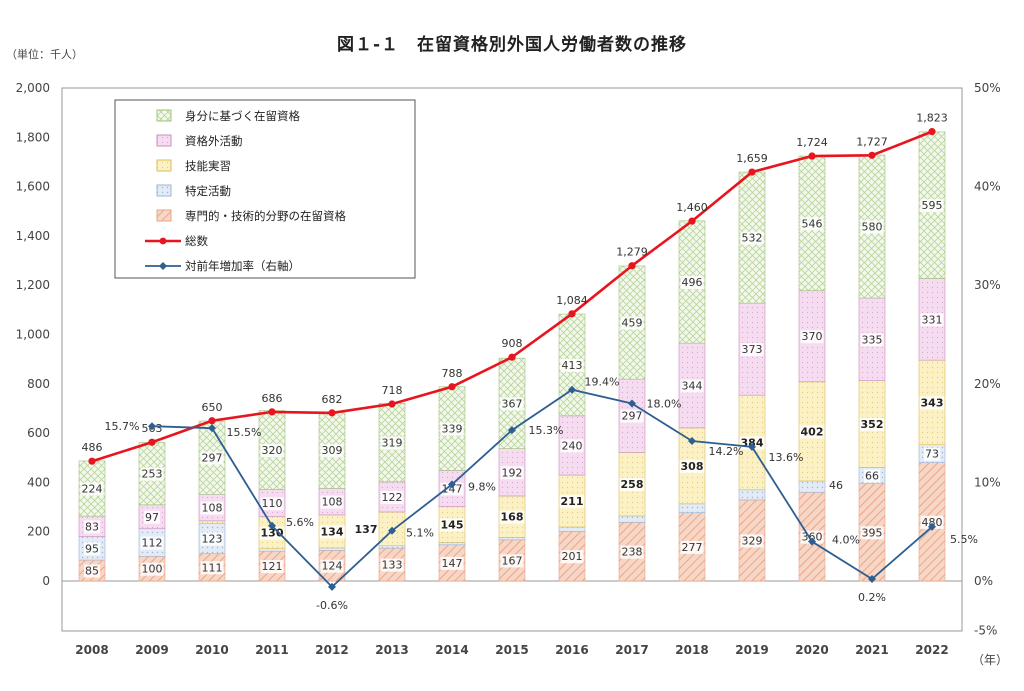 Image resolution: width=1024 pixels, height=691 pixels. Describe the element at coordinates (872, 339) in the screenshot. I see `segment-label: 335` at that location.